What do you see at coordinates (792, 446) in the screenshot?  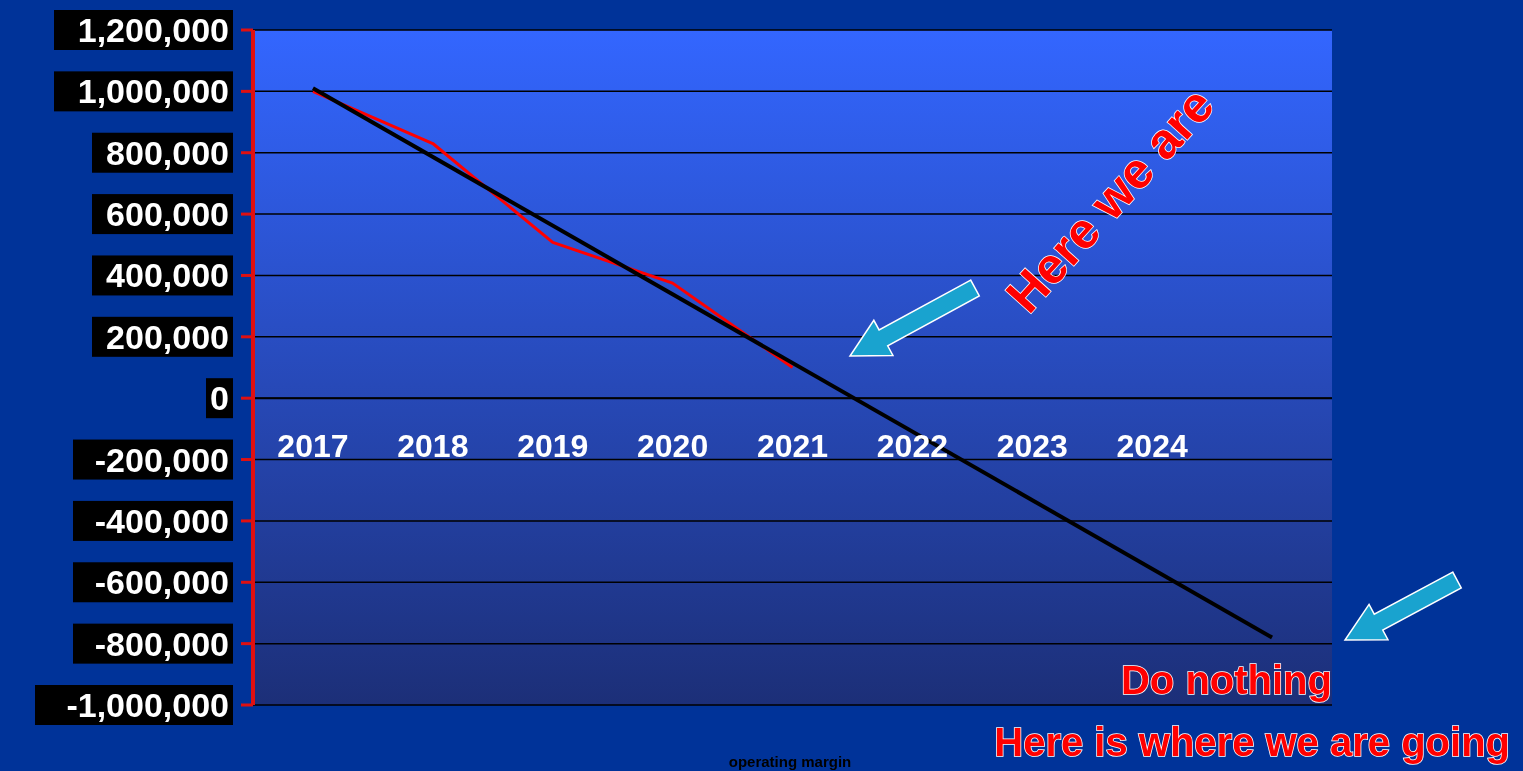 I see `x-tick-label: 2021` at bounding box center [792, 446].